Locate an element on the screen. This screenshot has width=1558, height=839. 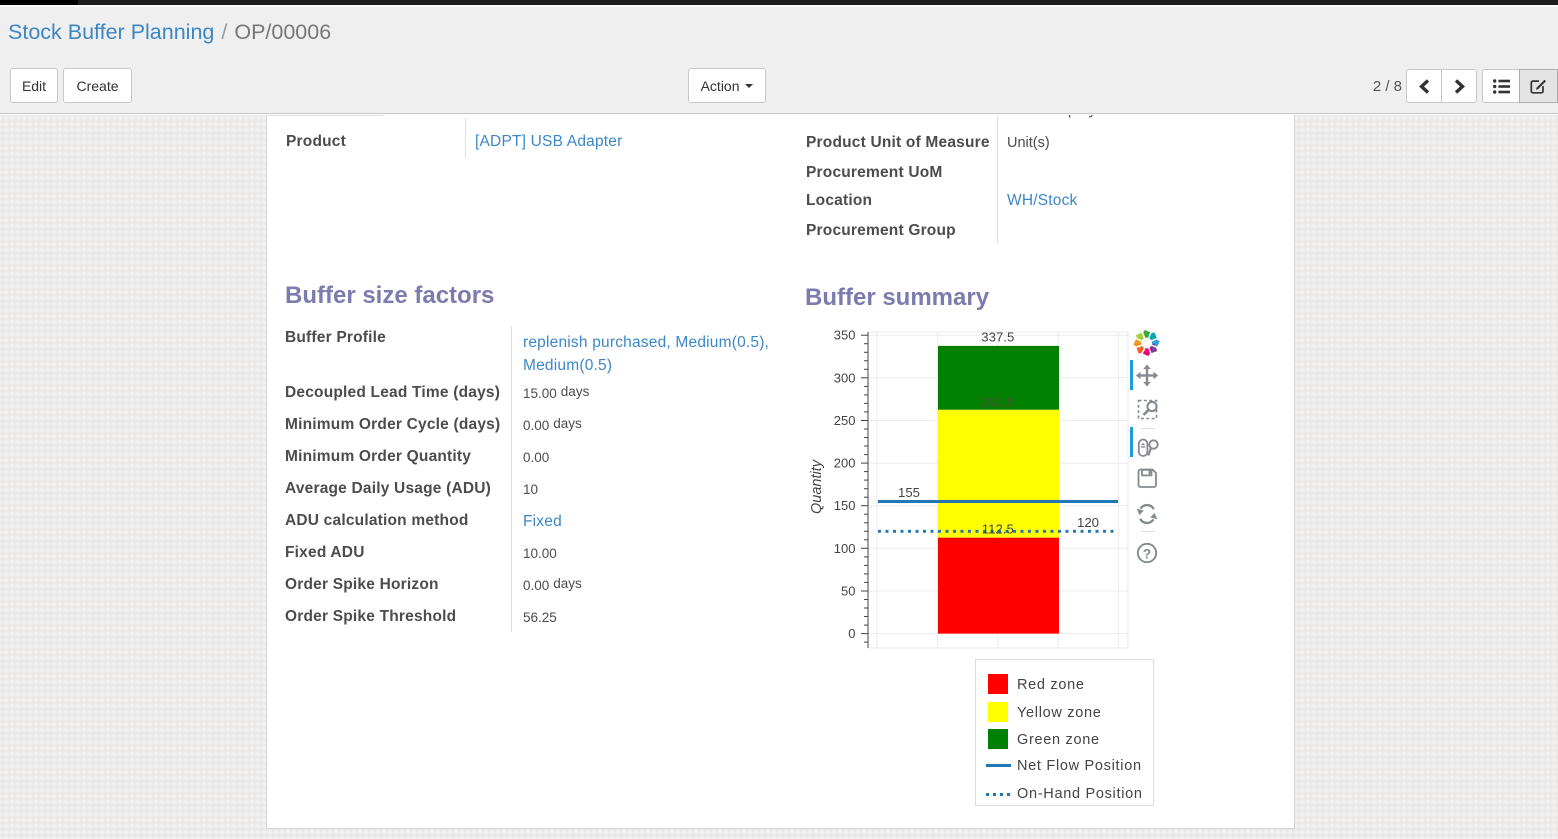
svg-text: 155 is located at coordinates (909, 492).